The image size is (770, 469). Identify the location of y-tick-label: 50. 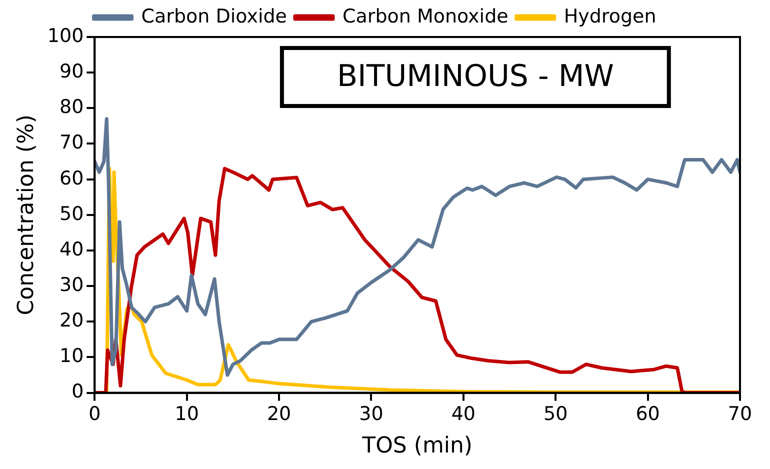
(71, 213).